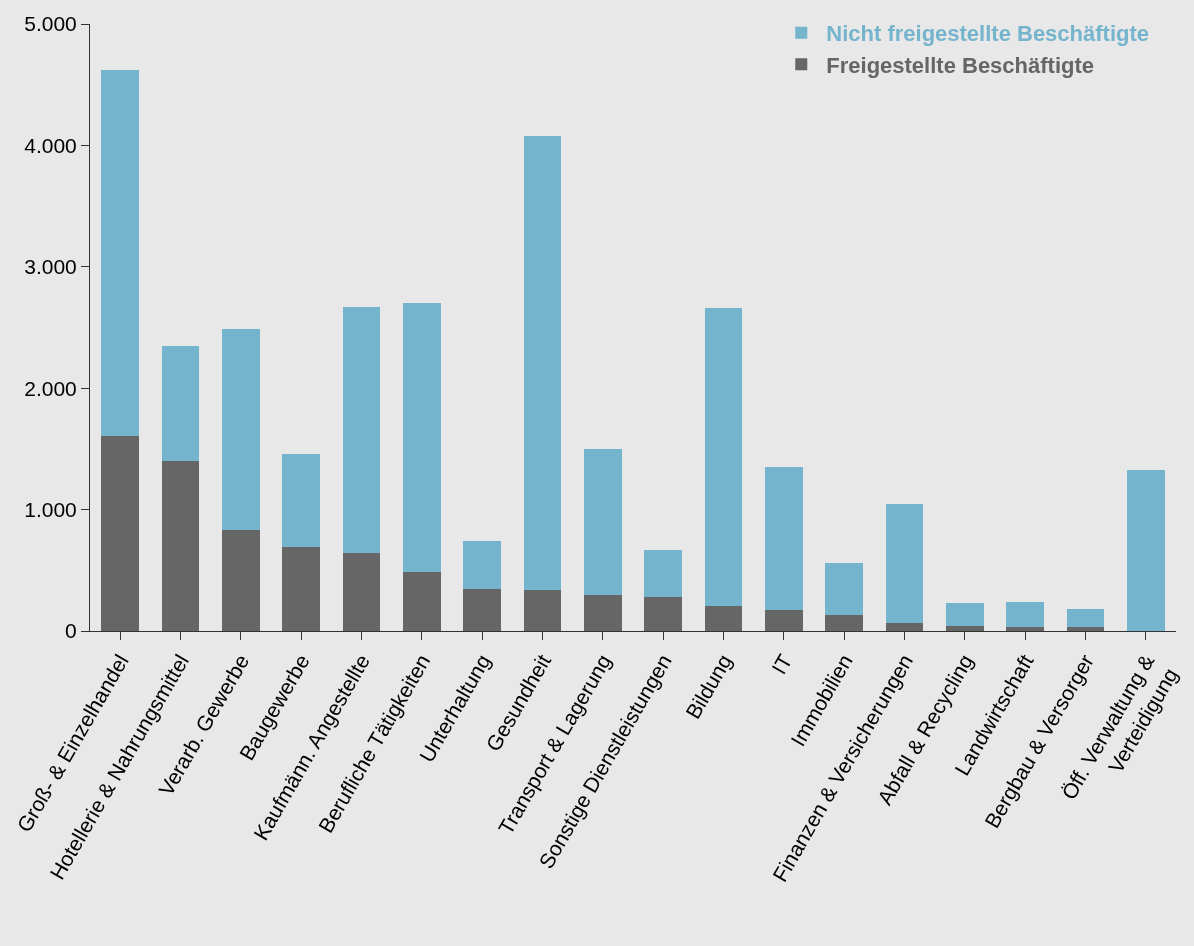 Image resolution: width=1194 pixels, height=946 pixels. Describe the element at coordinates (782, 664) in the screenshot. I see `x-tick-label: IT` at that location.